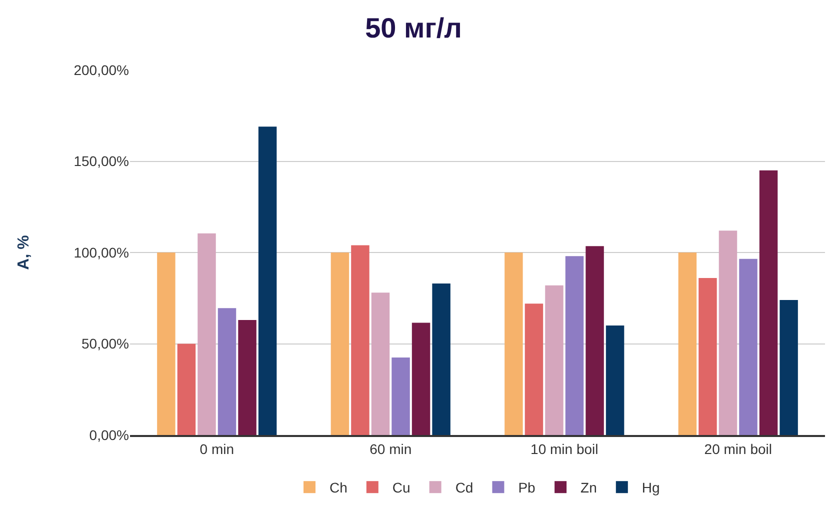 The image size is (827, 506). Describe the element at coordinates (464, 488) in the screenshot. I see `legend-label: Cd` at that location.